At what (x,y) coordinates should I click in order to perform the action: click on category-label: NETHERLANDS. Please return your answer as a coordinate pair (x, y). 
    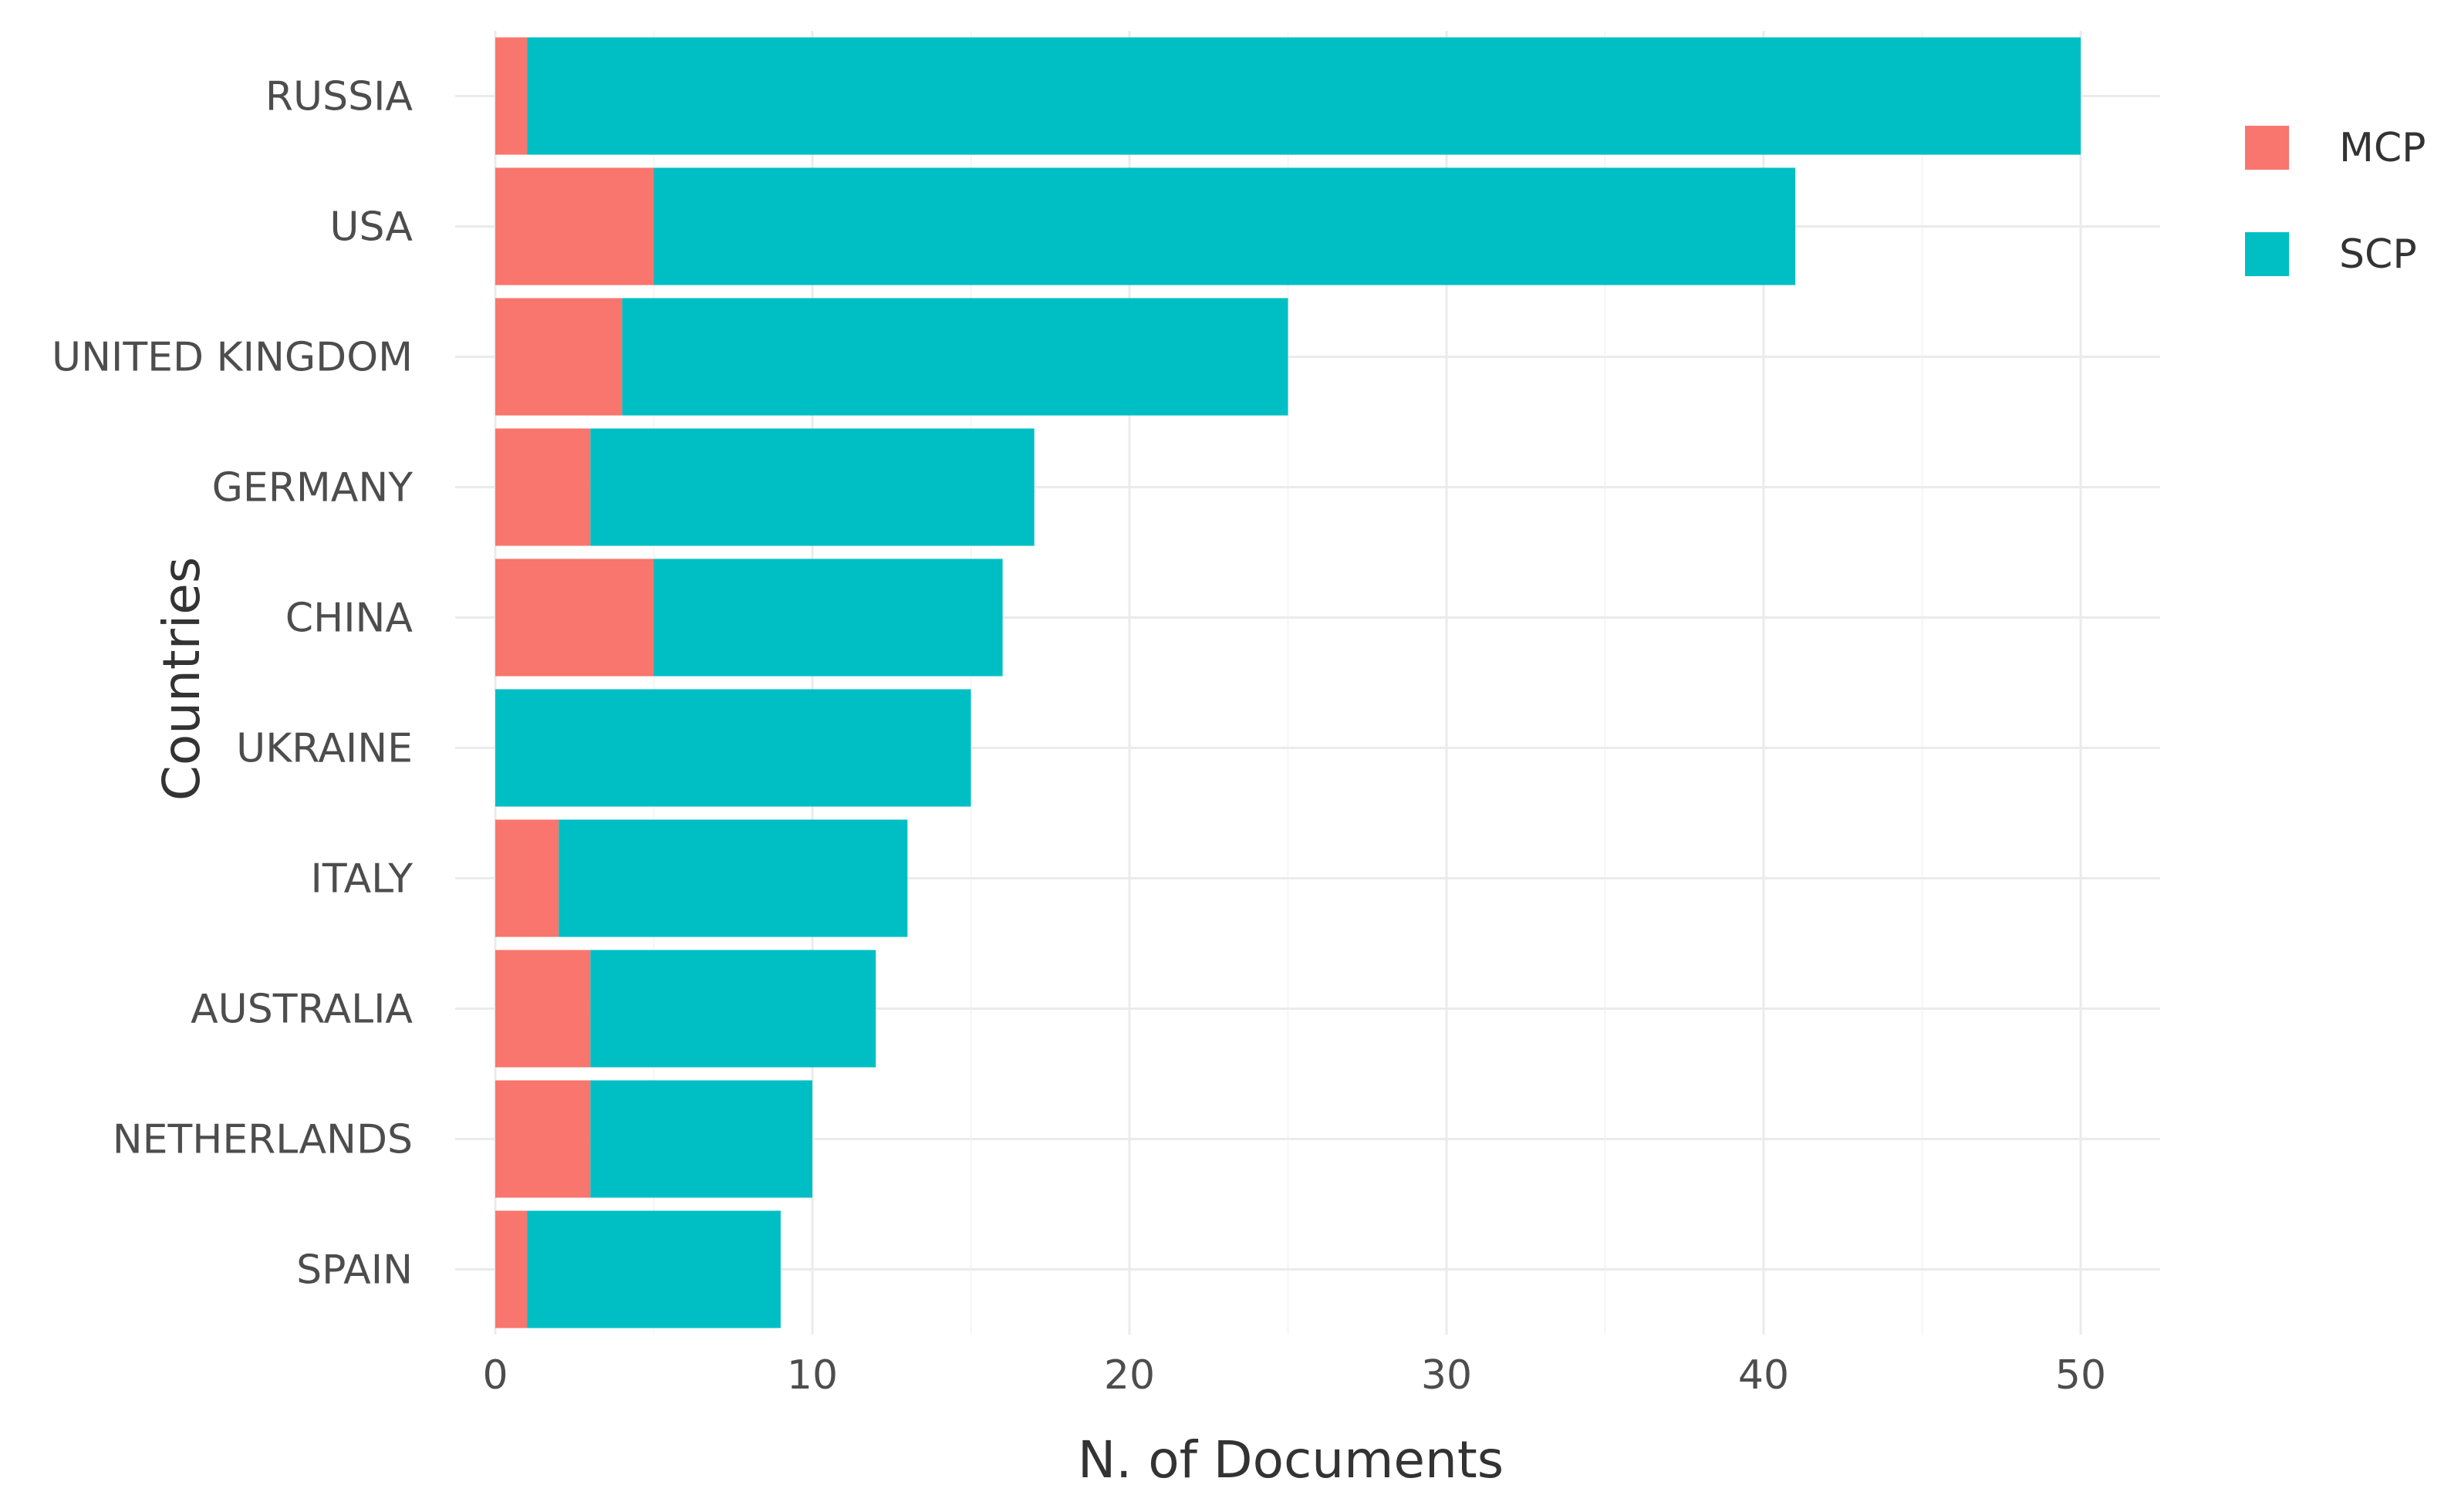
    Looking at the image, I should click on (263, 1140).